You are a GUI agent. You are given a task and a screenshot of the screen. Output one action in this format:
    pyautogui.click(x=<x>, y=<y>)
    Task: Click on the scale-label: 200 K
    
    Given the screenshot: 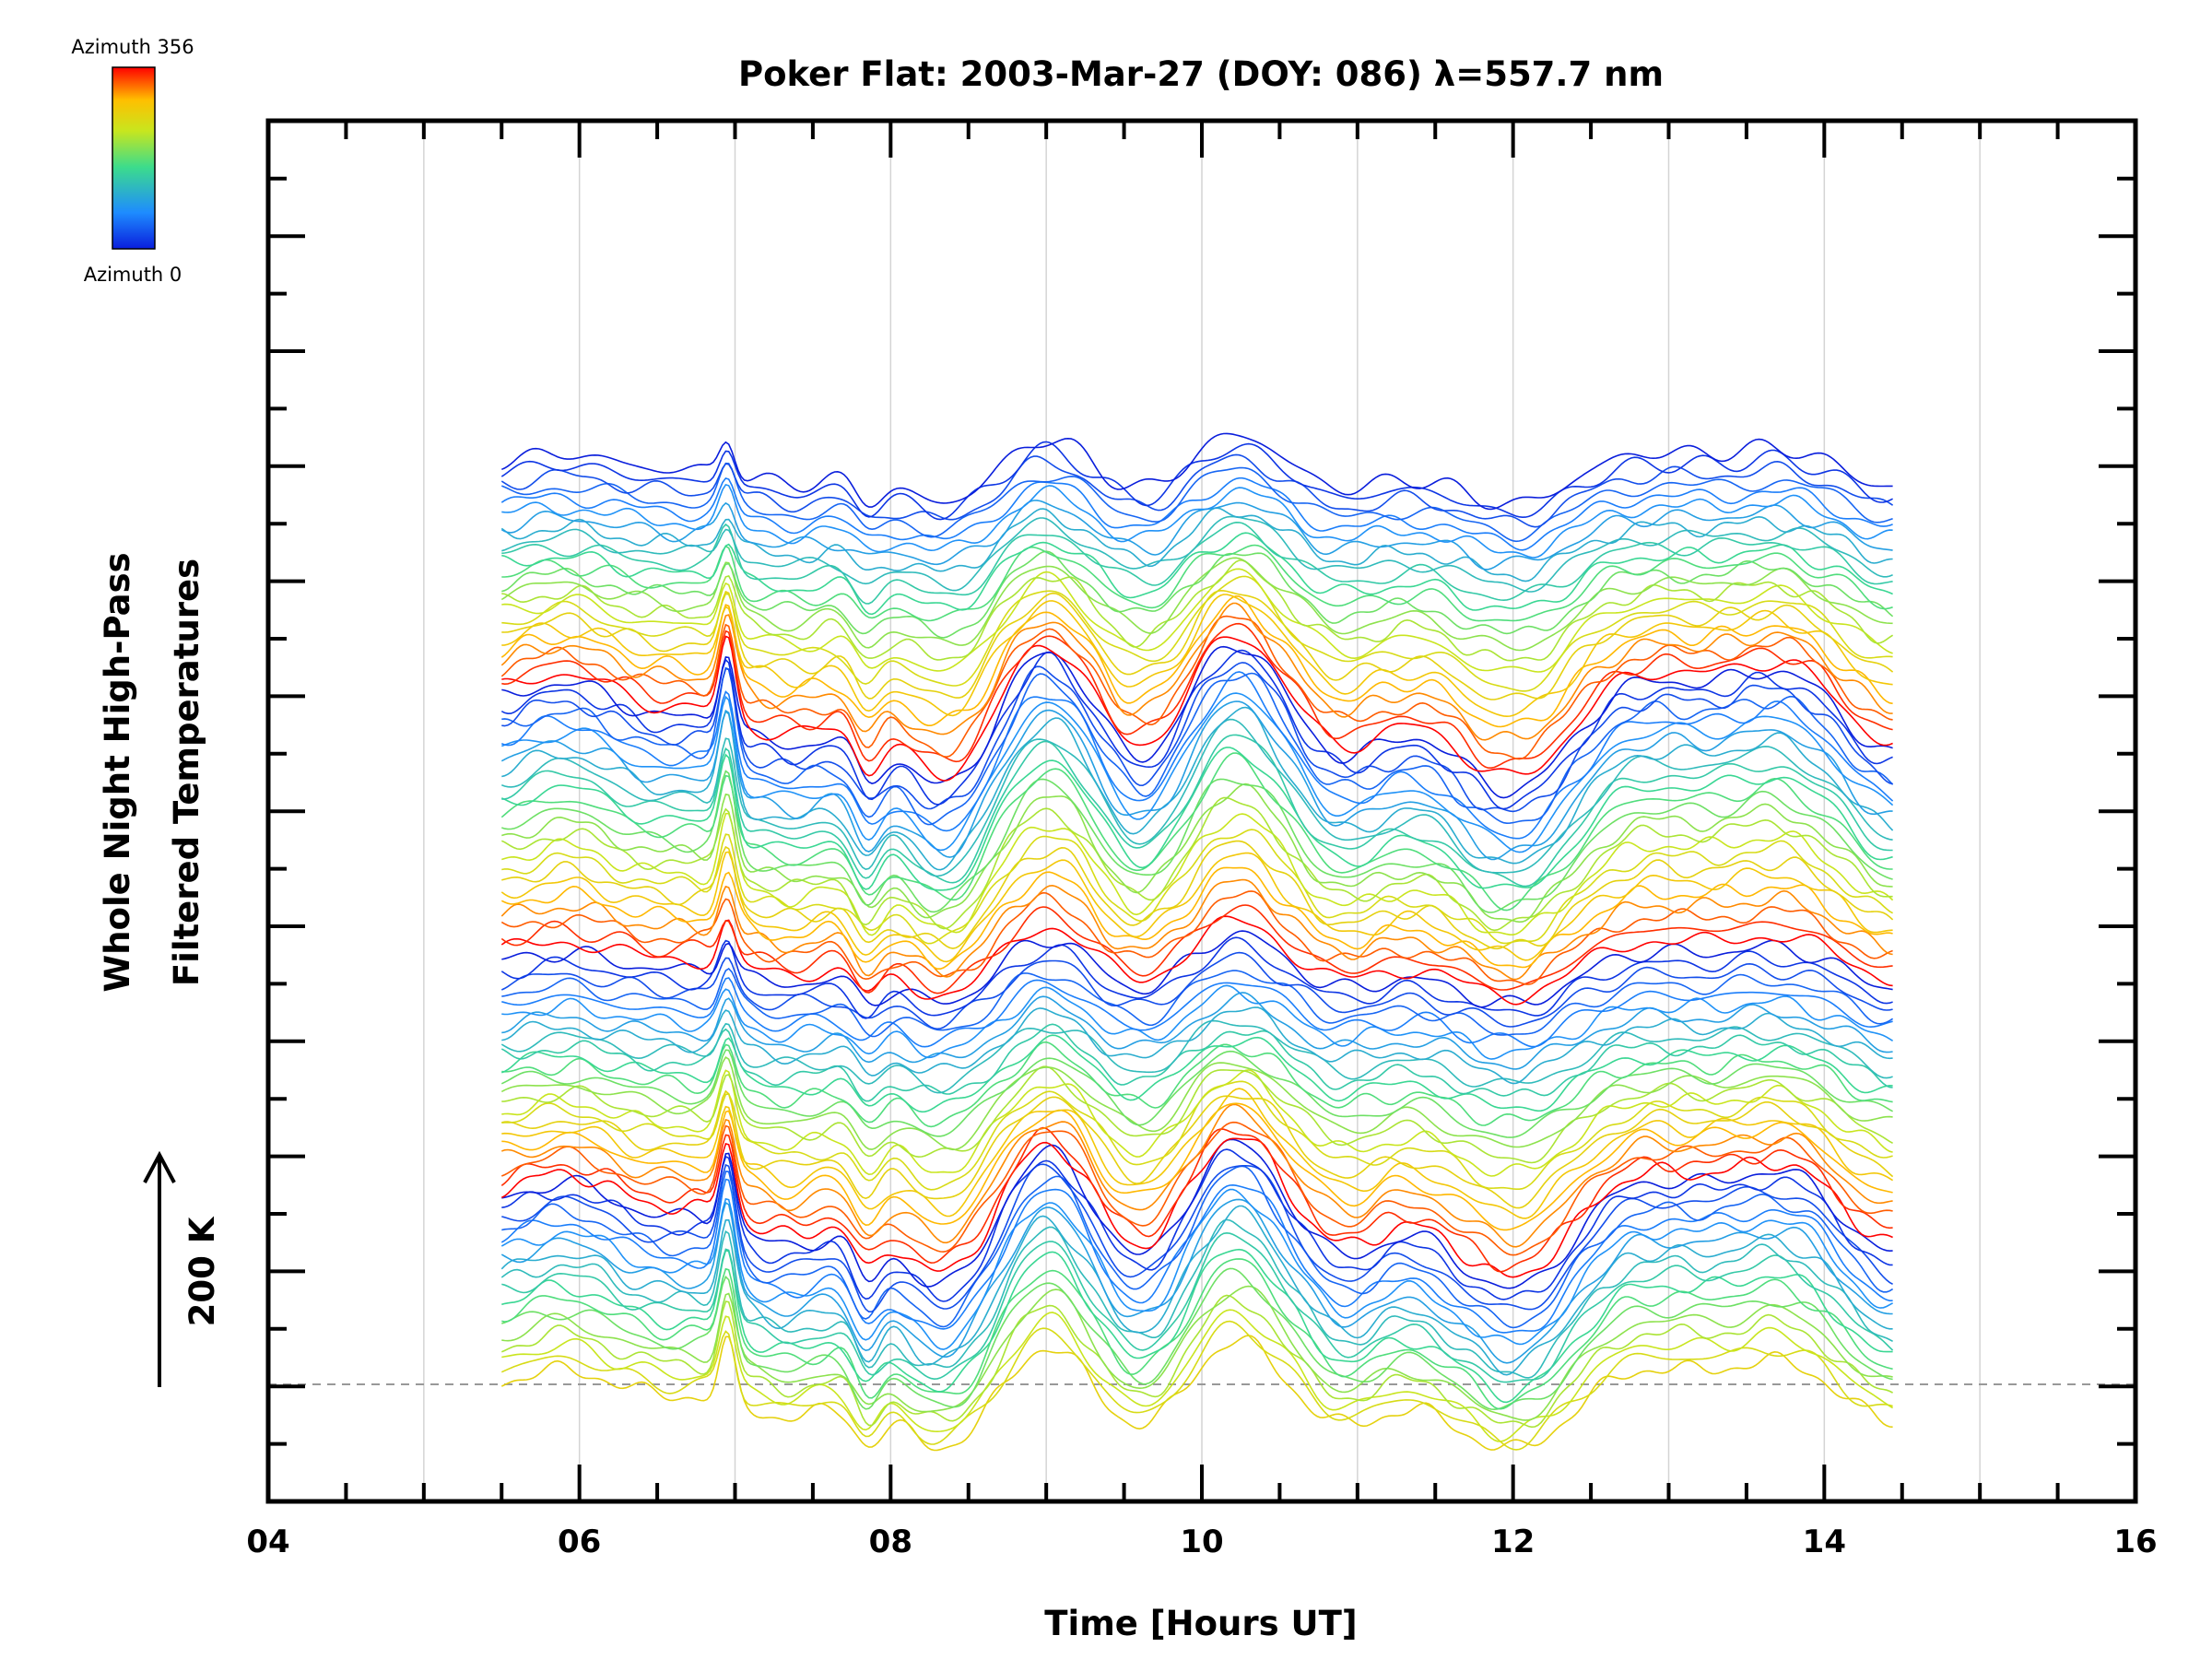 What is the action you would take?
    pyautogui.click(x=202, y=1271)
    